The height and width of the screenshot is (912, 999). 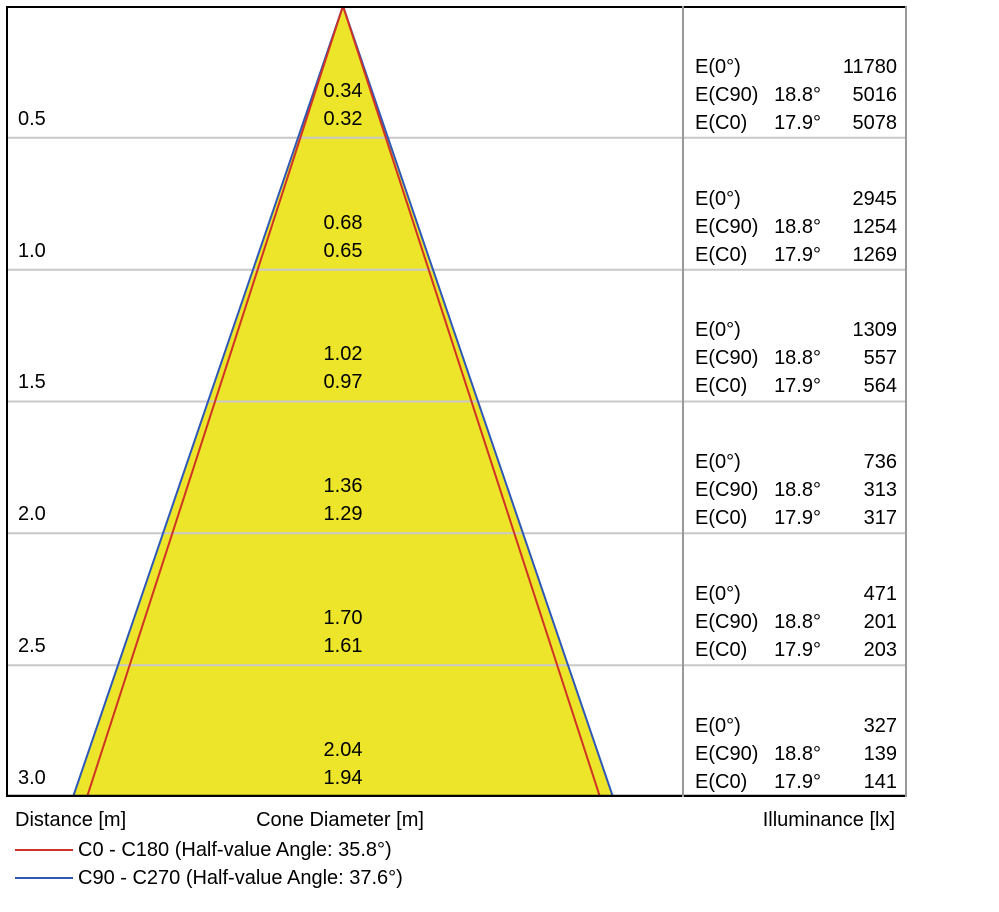 I want to click on illuminance-line-ec0: E(C0) 17.9° 1269, so click(x=795, y=255).